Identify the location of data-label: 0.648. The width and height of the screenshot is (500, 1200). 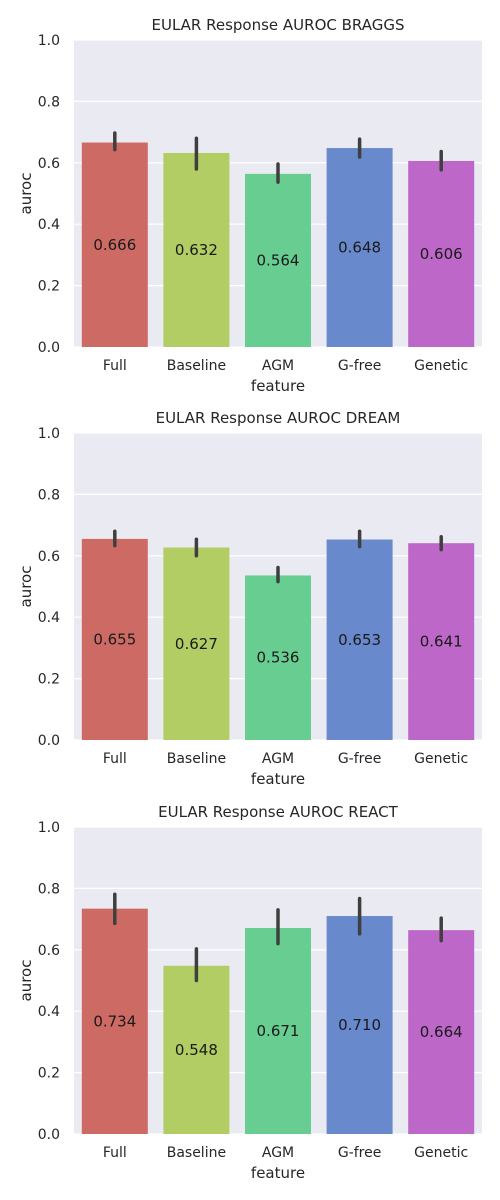
(359, 248).